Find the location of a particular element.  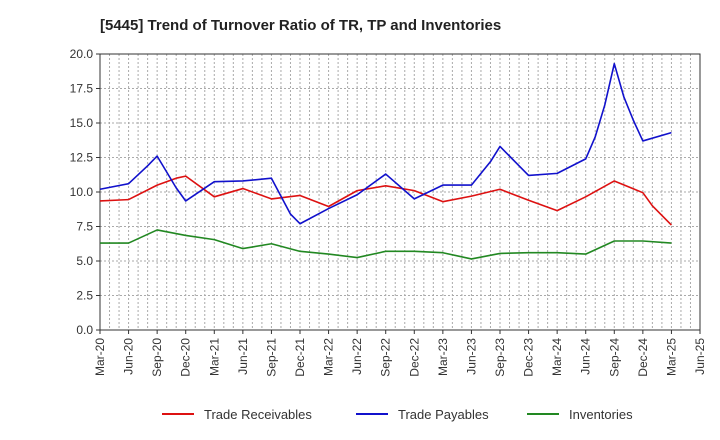

legend-label: Trade Payables is located at coordinates (443, 414).